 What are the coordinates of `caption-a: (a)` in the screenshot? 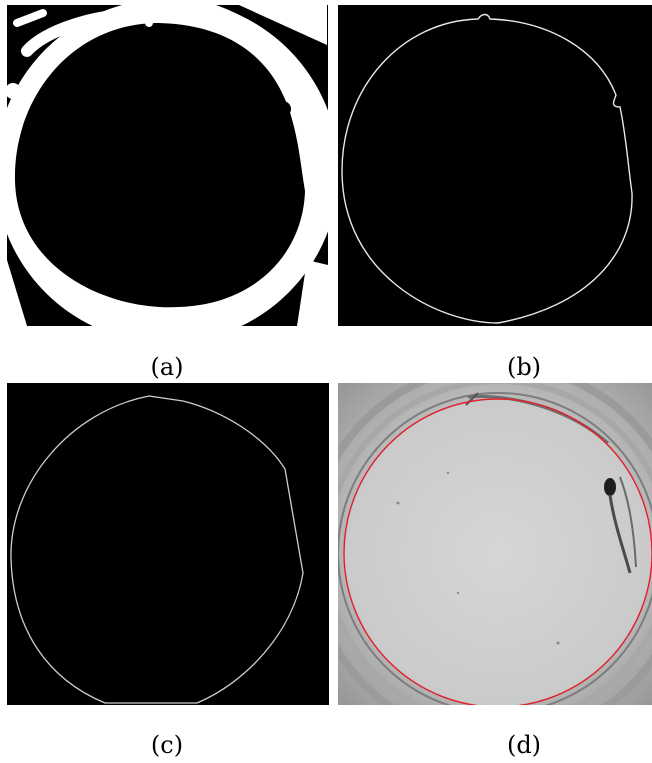 It's located at (167, 367).